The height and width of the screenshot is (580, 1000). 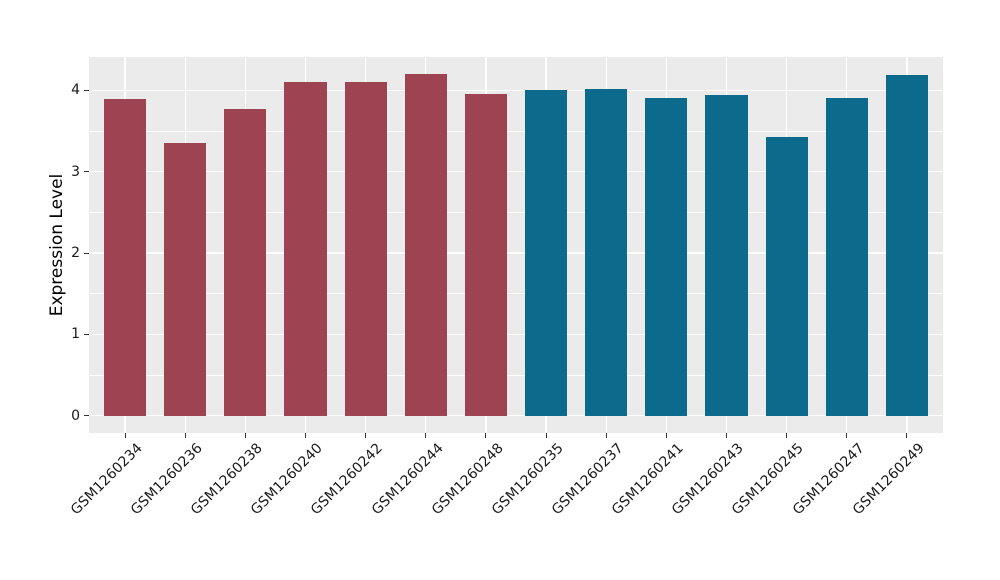 What do you see at coordinates (75, 171) in the screenshot?
I see `y-tick-label: 3` at bounding box center [75, 171].